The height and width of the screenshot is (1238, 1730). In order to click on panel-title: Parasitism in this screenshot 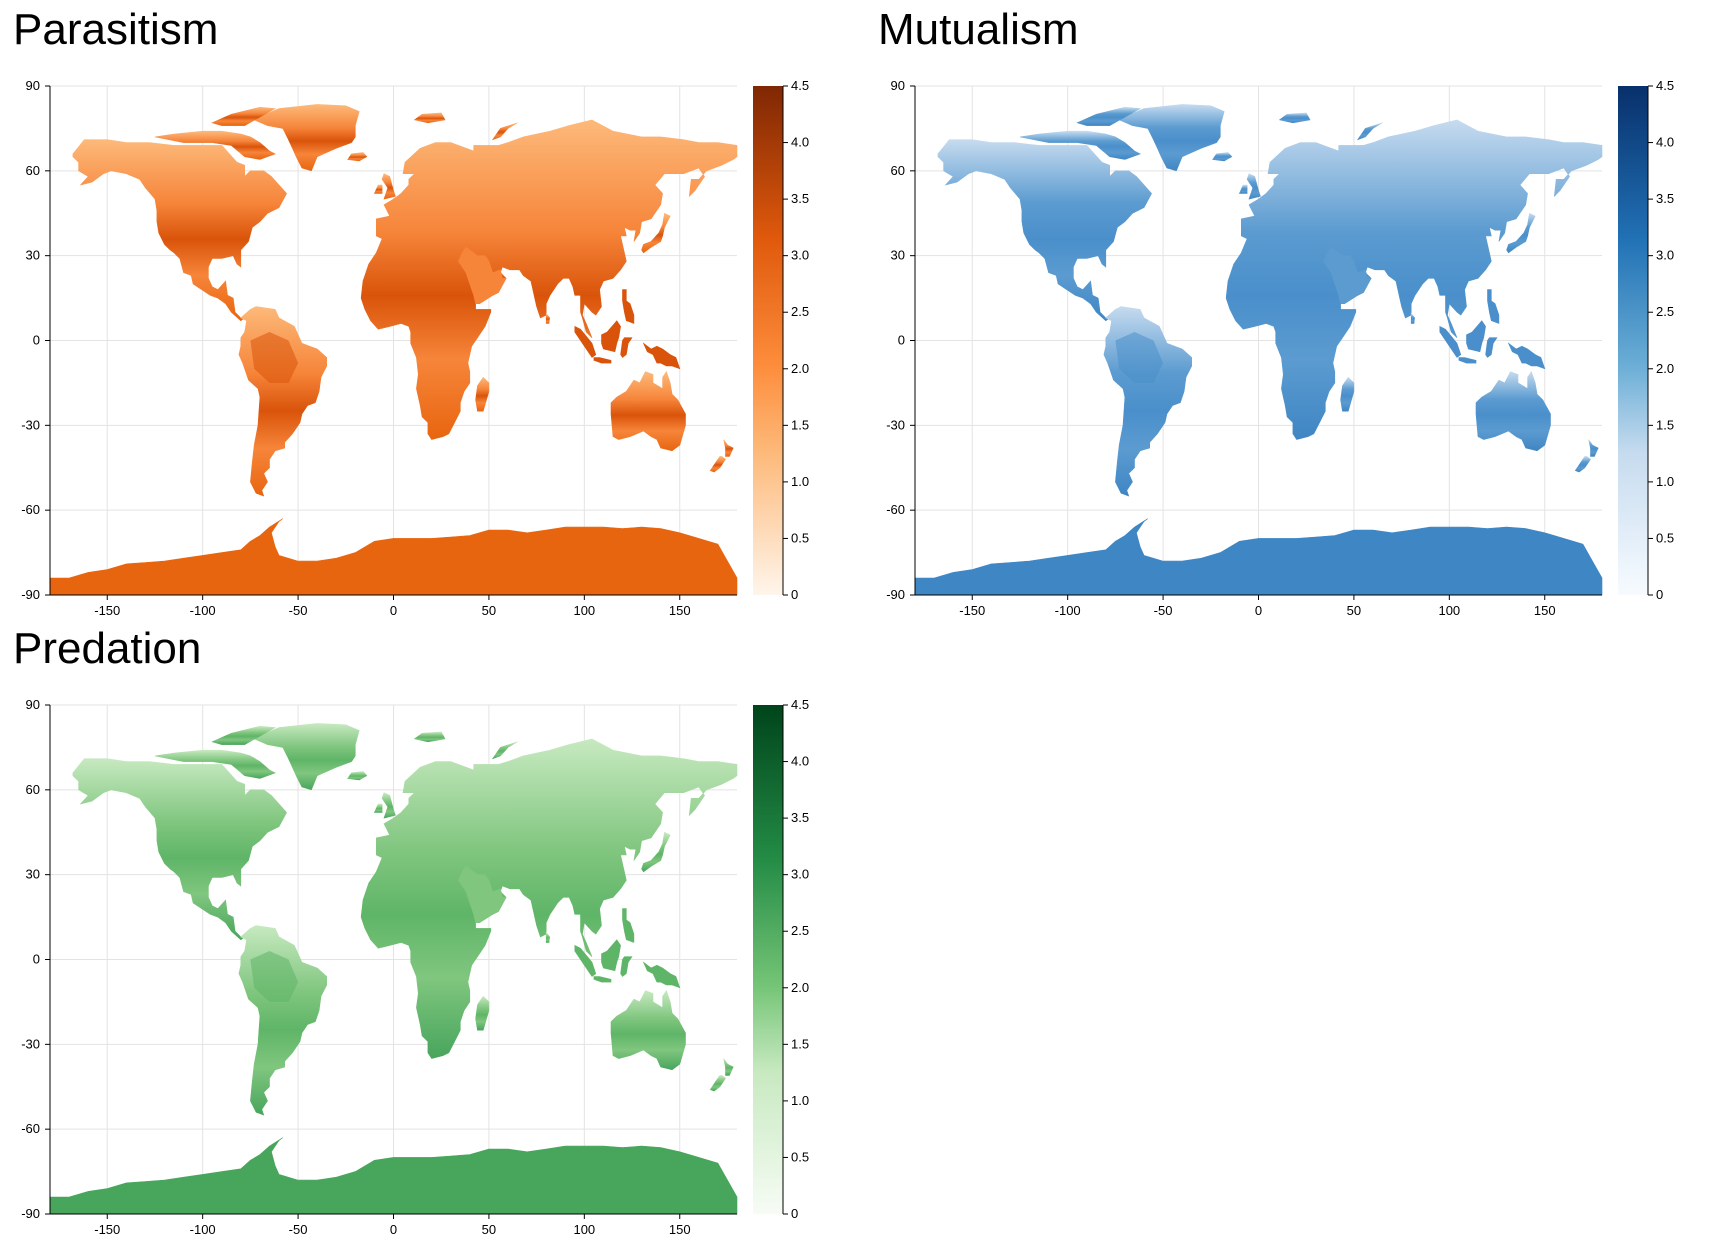, I will do `click(116, 29)`.